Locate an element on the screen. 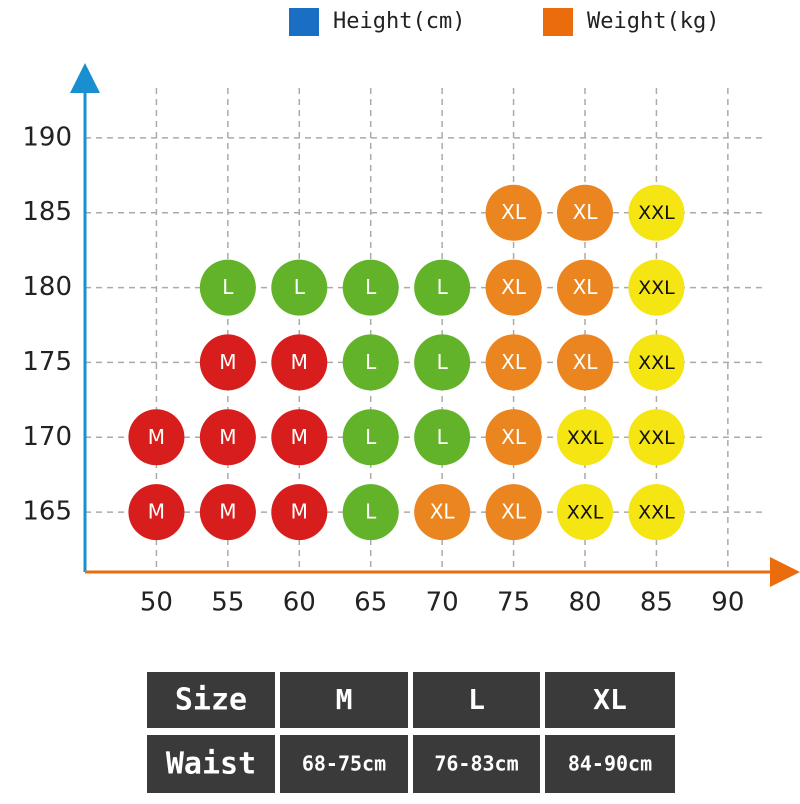  x-tick-label: 55 is located at coordinates (227, 603).